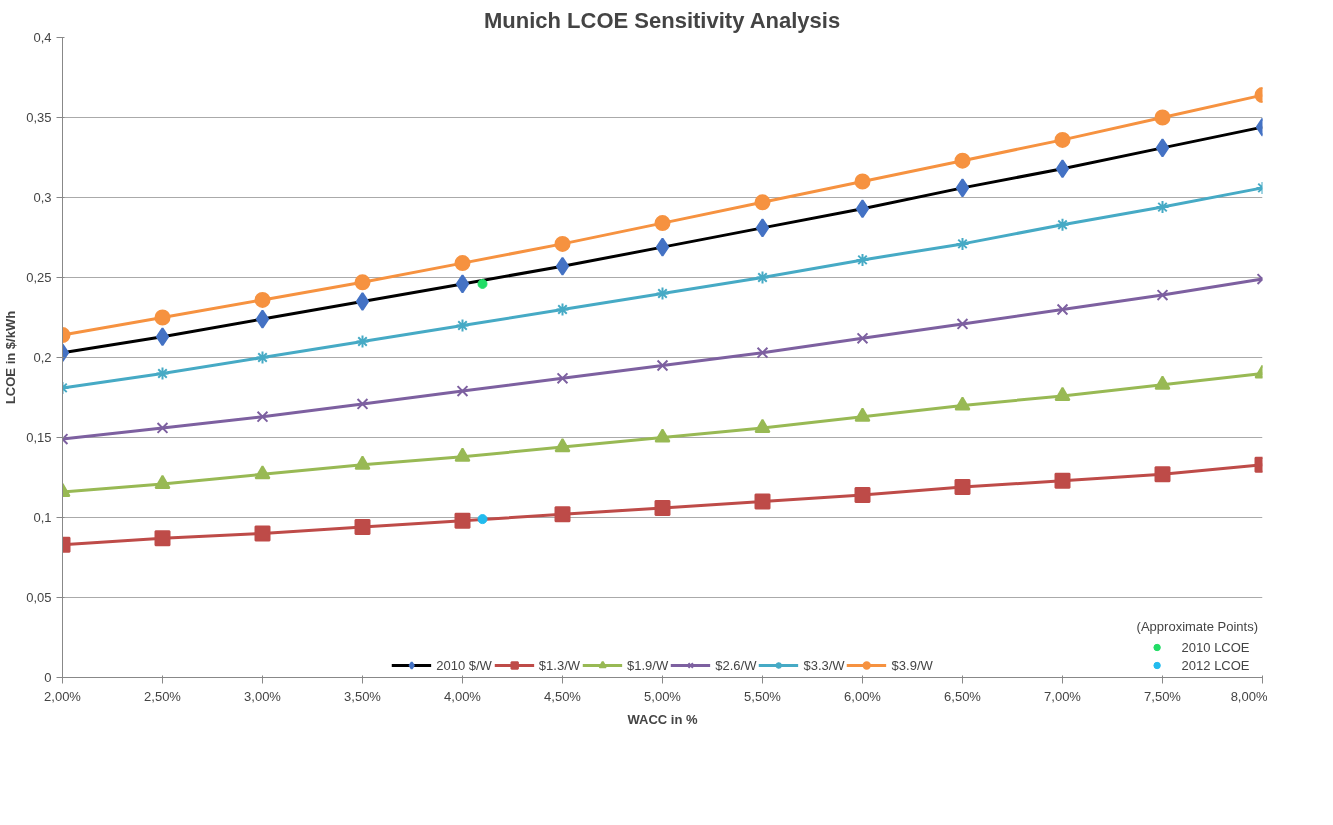 The image size is (1333, 825). I want to click on legend-label: 2010 $/W, so click(464, 665).